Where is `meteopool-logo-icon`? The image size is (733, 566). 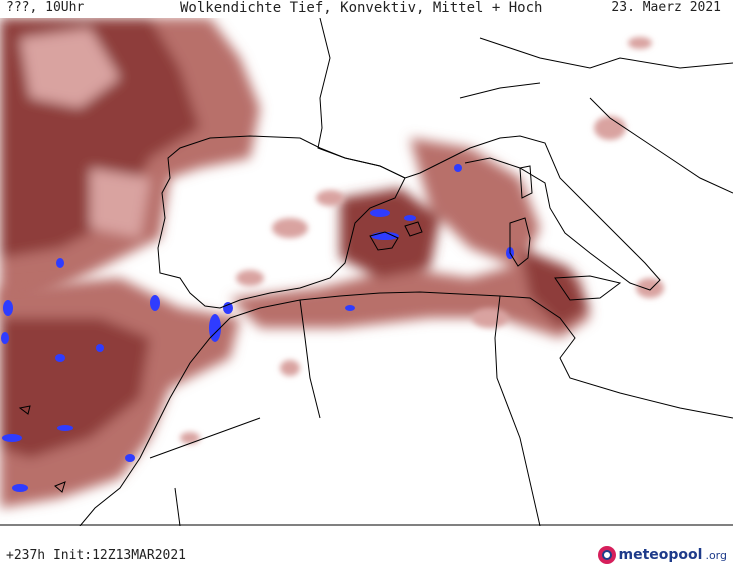 meteopool-logo-icon is located at coordinates (606, 555).